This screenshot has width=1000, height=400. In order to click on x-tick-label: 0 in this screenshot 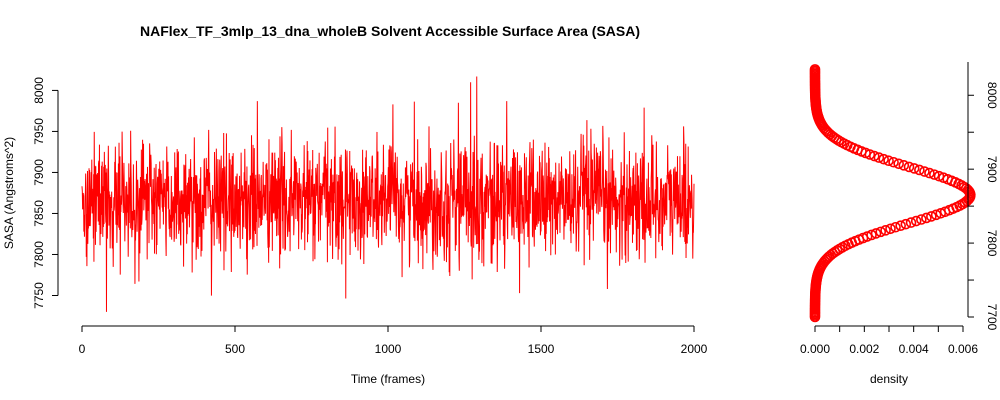, I will do `click(82, 349)`.